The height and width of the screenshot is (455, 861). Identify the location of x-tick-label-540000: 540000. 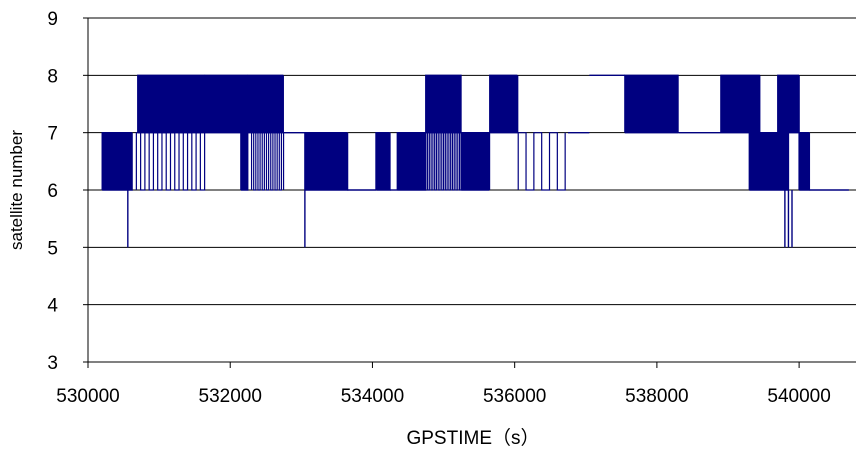
(798, 396).